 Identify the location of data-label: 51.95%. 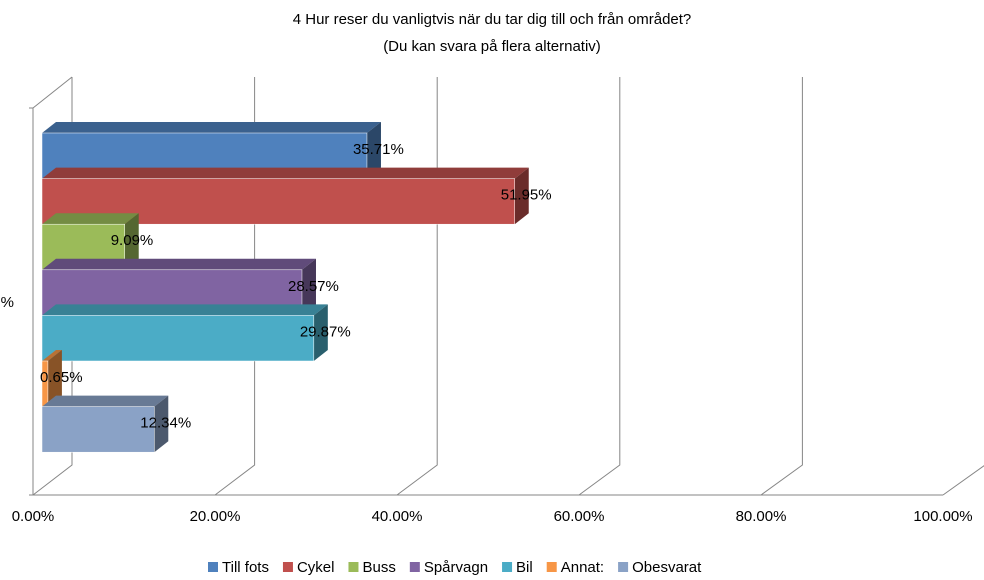
(526, 195).